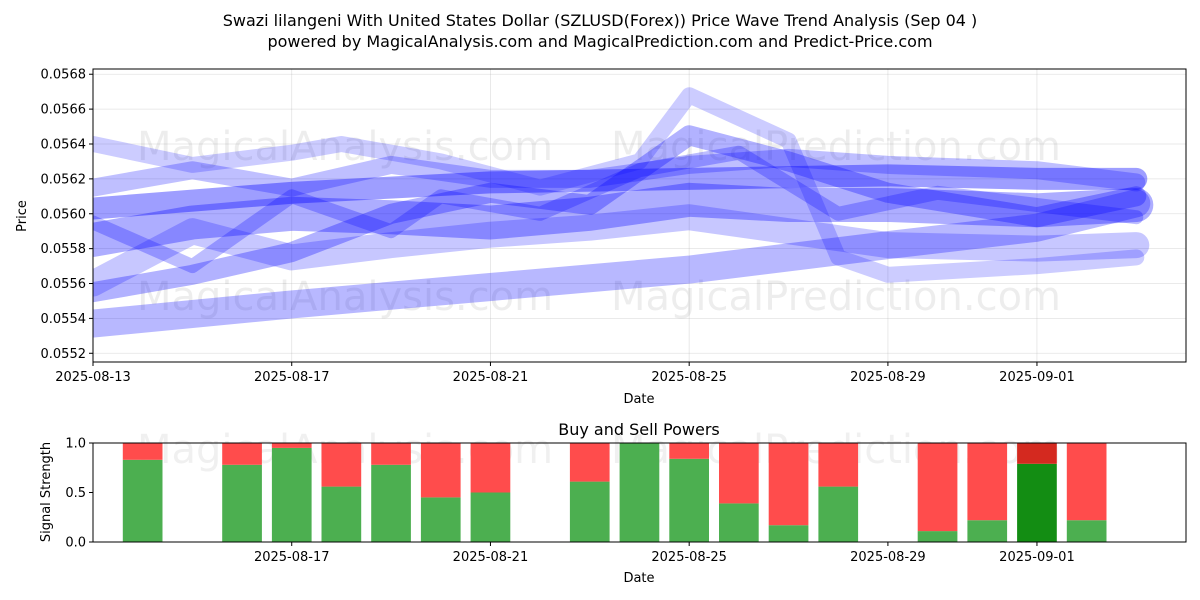 This screenshot has width=1200, height=600. I want to click on power-bars, so click(614, 492).